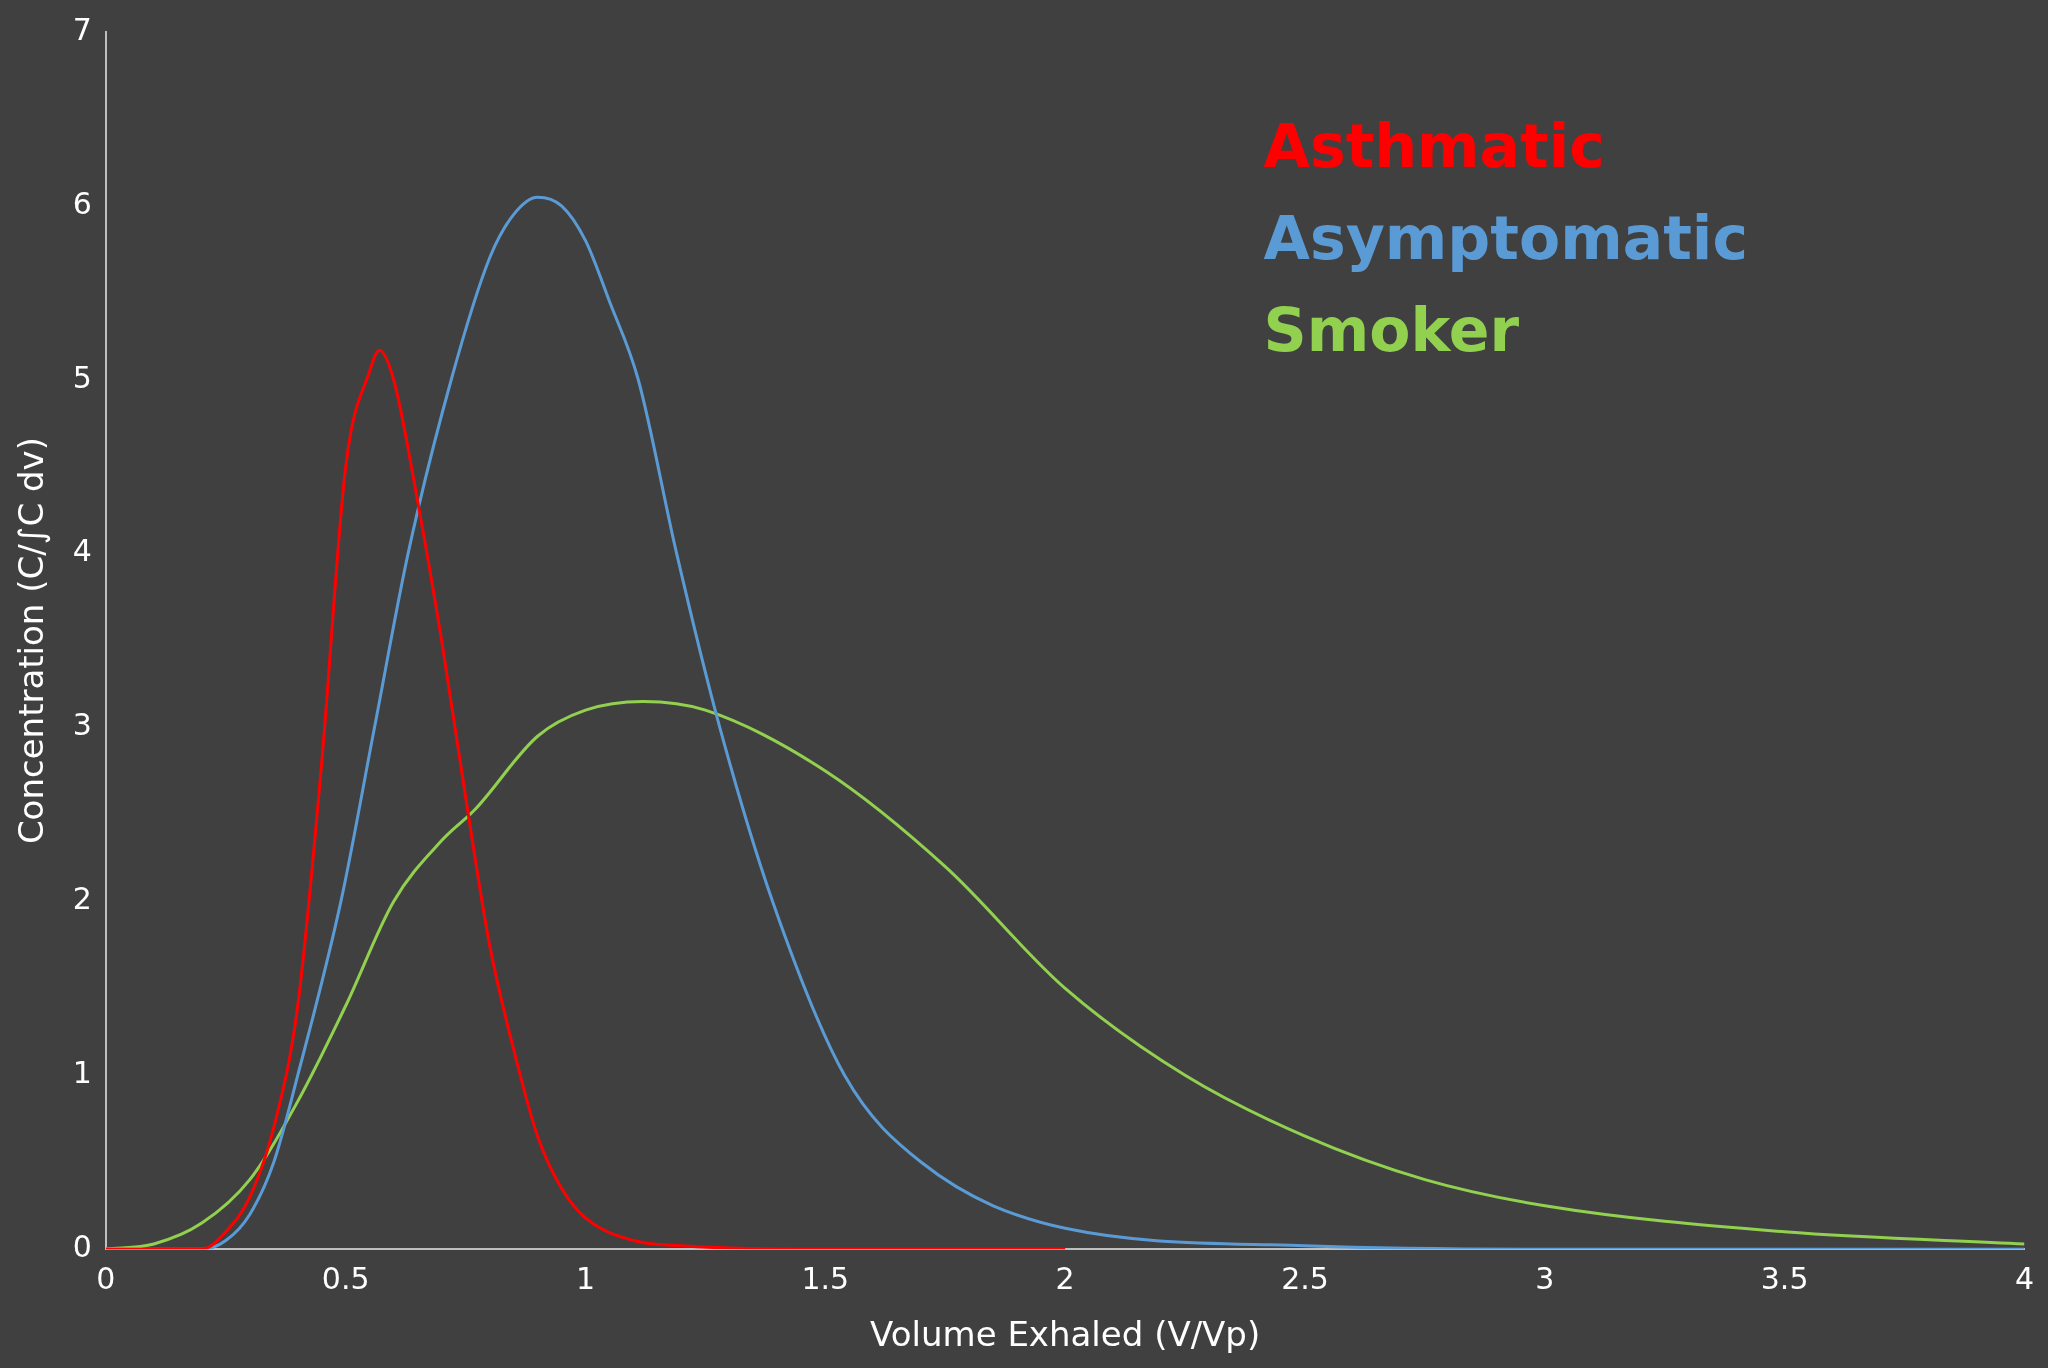  I want to click on y-tick-label: 3, so click(82, 725).